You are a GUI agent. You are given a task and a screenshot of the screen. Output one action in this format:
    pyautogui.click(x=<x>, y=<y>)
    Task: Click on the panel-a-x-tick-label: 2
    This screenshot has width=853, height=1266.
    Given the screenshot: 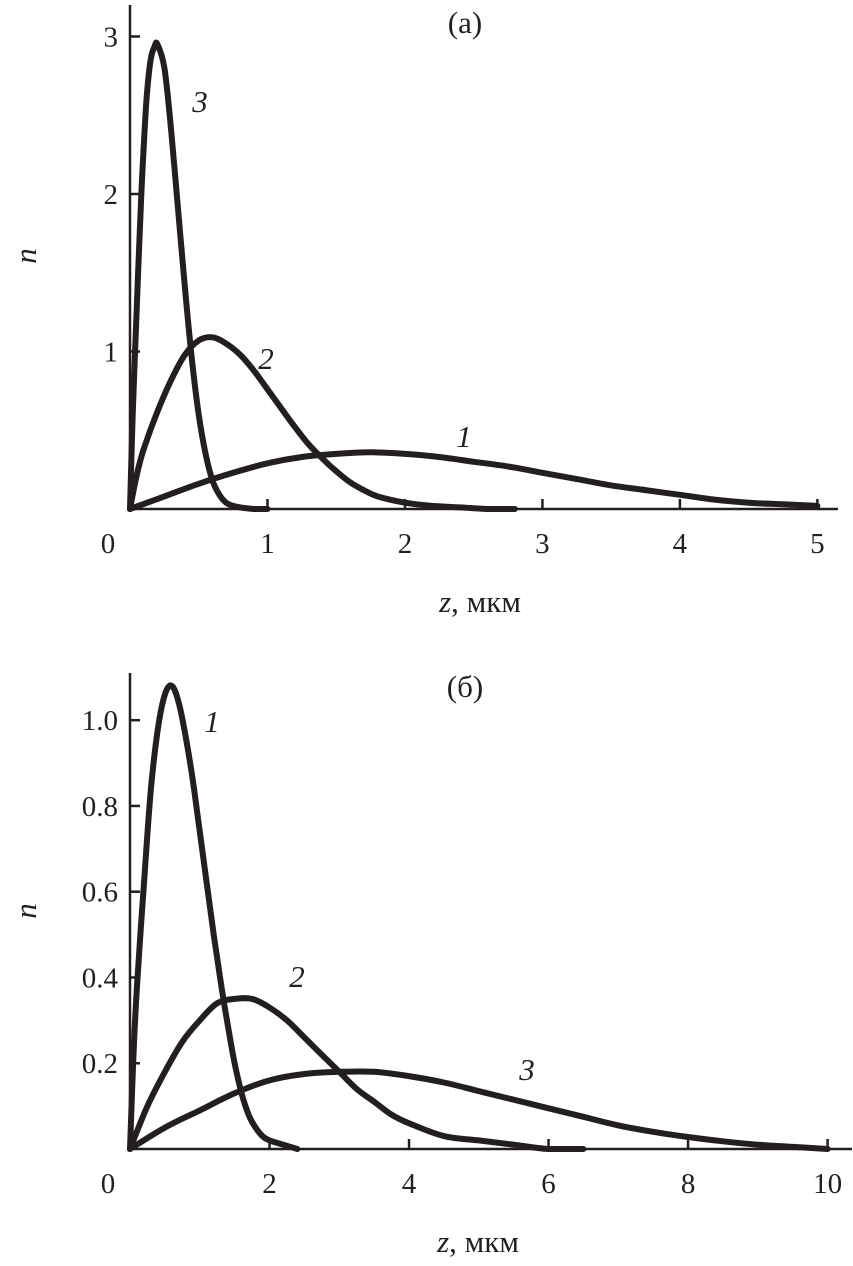 What is the action you would take?
    pyautogui.click(x=405, y=544)
    